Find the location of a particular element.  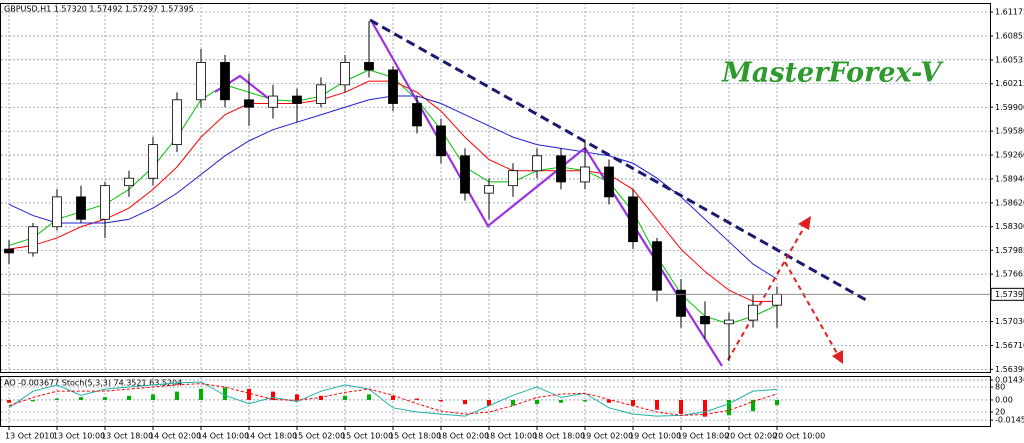

y-tick-label: 1.58300 is located at coordinates (1009, 226).